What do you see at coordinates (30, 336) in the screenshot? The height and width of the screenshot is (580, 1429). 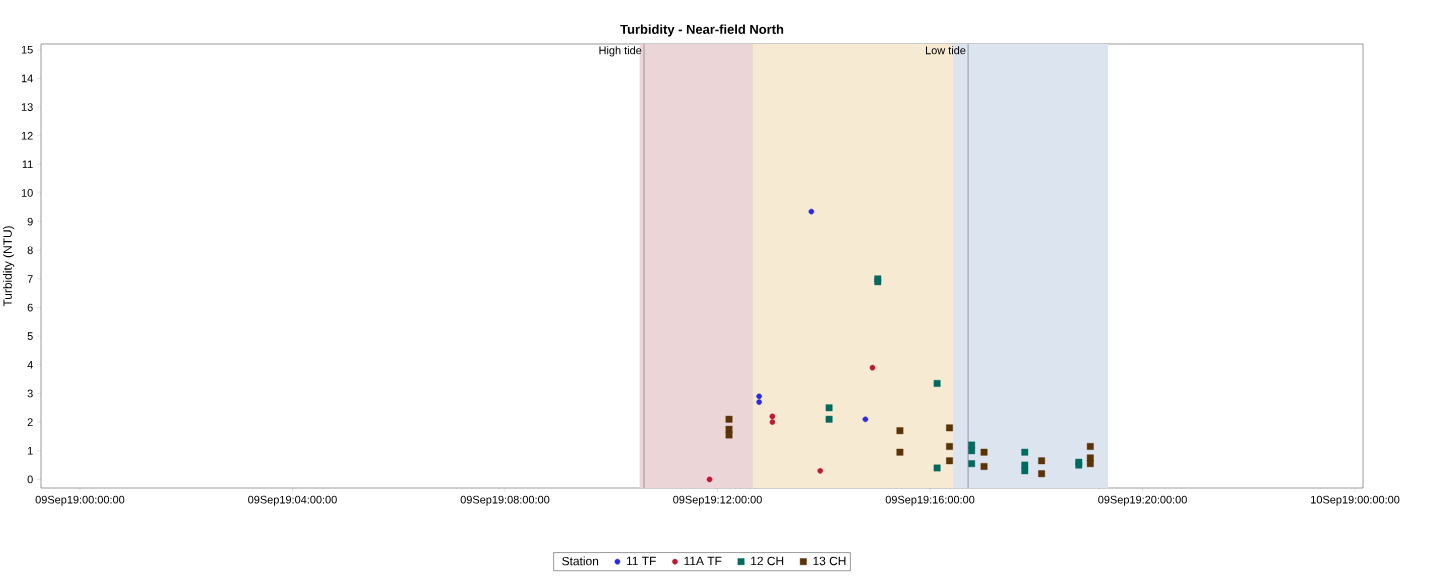 I see `y-tick-label: 5` at bounding box center [30, 336].